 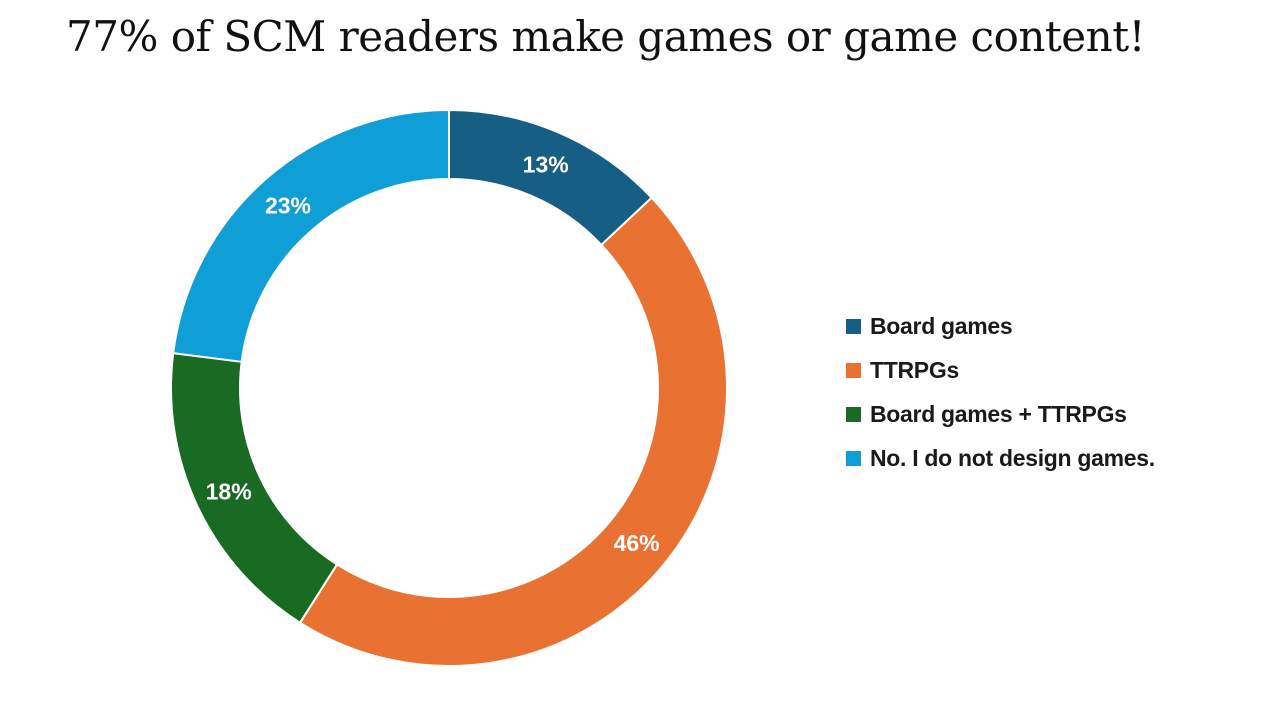 What do you see at coordinates (254, 488) in the screenshot?
I see `donut-slice-board-games-ttrpgs` at bounding box center [254, 488].